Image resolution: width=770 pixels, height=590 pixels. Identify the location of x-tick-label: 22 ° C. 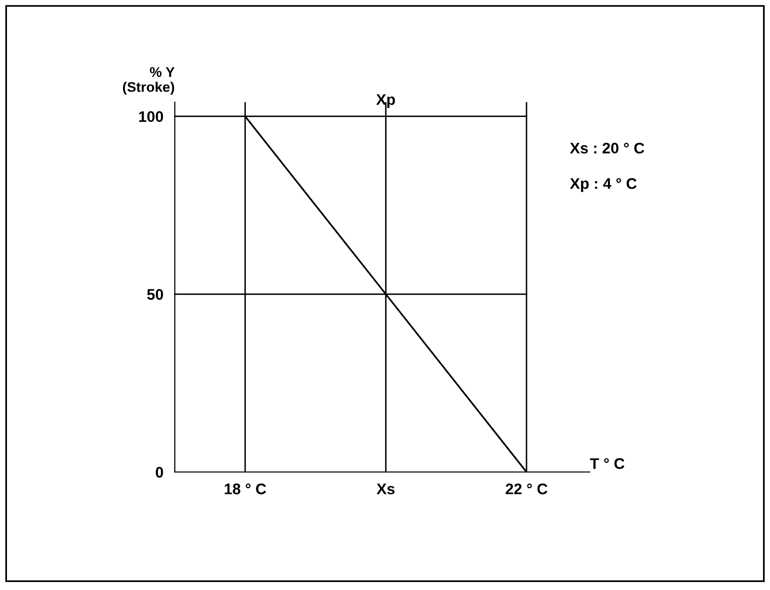
(527, 489).